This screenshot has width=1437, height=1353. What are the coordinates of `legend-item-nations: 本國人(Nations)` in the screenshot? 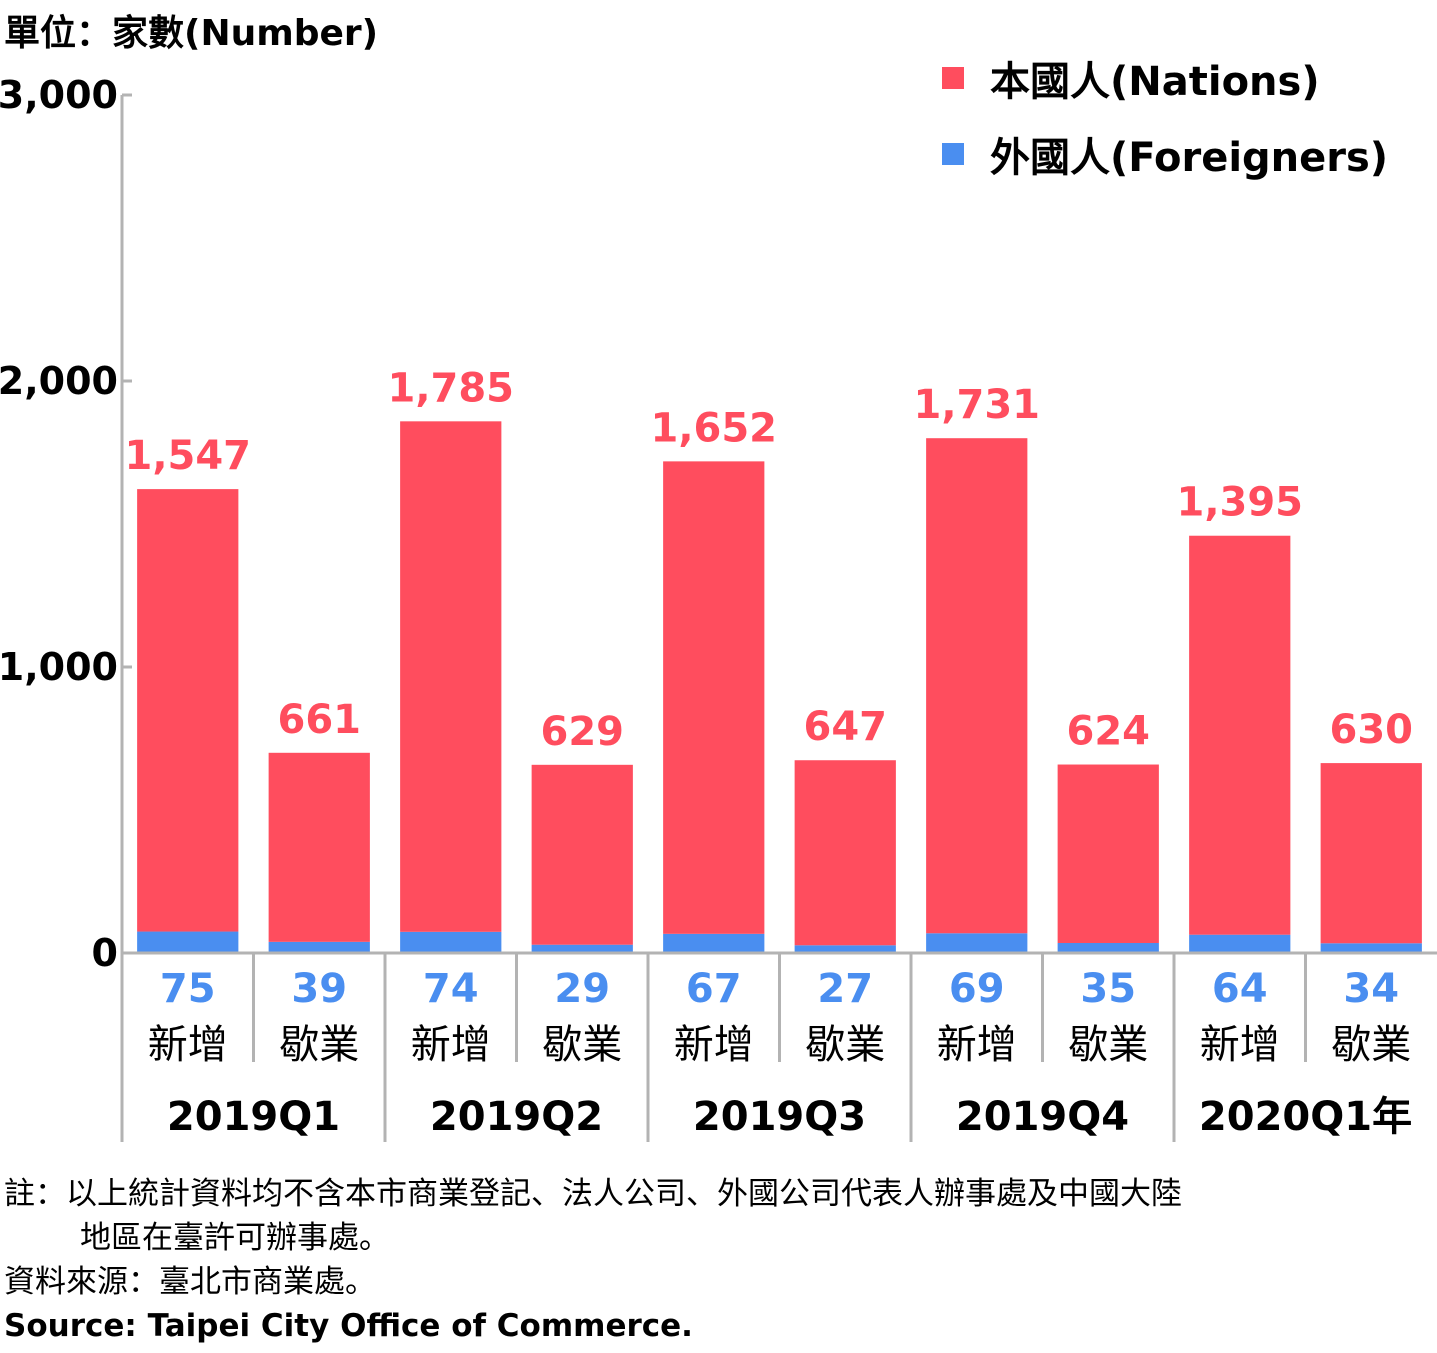 It's located at (1165, 78).